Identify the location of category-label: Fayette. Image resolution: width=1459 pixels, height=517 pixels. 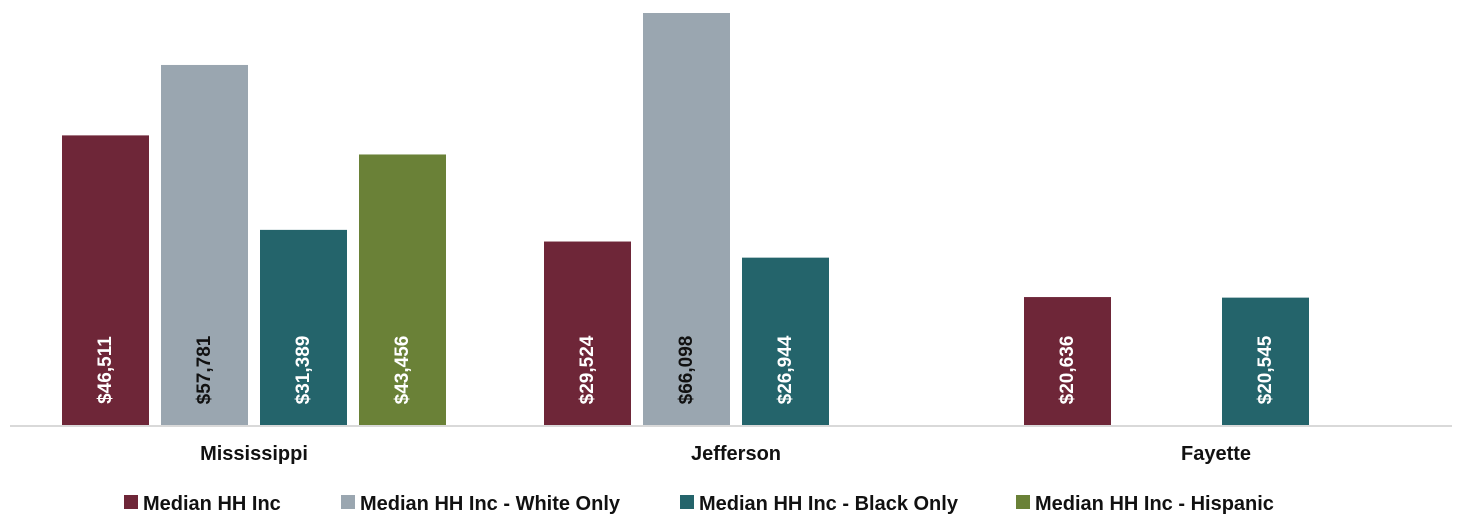
(1216, 454).